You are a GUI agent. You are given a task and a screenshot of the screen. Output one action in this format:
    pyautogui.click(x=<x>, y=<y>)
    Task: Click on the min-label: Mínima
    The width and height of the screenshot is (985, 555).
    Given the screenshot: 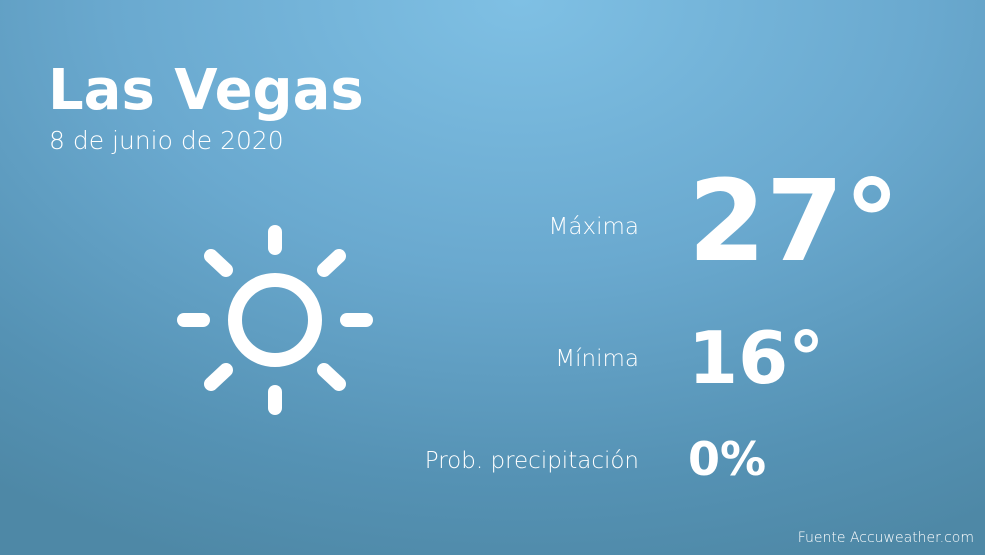 What is the action you would take?
    pyautogui.click(x=597, y=359)
    